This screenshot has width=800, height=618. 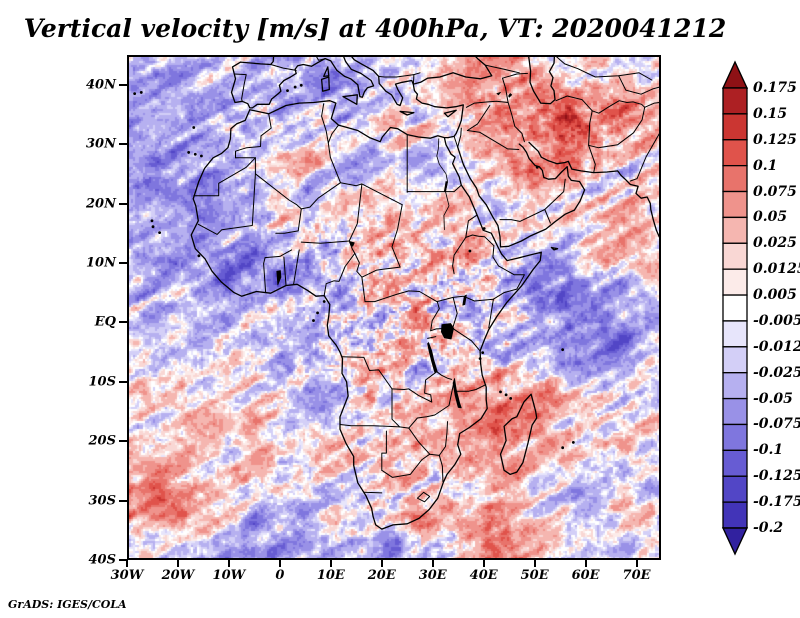 What do you see at coordinates (775, 243) in the screenshot?
I see `colorbar-tick-label: 0.025` at bounding box center [775, 243].